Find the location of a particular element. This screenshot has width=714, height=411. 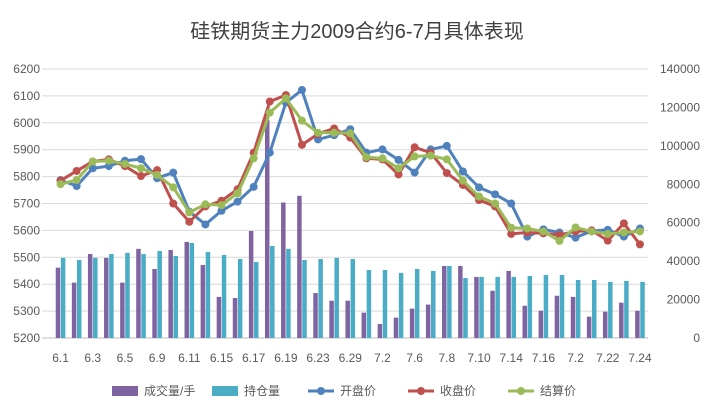

right-axis-tick-label: 60000 is located at coordinates (684, 223).